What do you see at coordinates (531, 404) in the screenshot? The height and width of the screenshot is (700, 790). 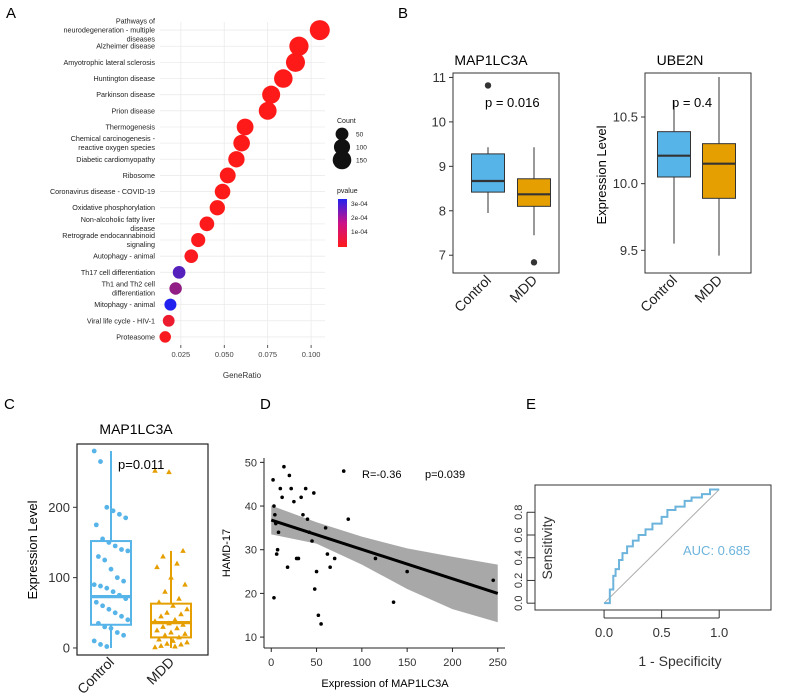 I see `panel-label-e: E` at bounding box center [531, 404].